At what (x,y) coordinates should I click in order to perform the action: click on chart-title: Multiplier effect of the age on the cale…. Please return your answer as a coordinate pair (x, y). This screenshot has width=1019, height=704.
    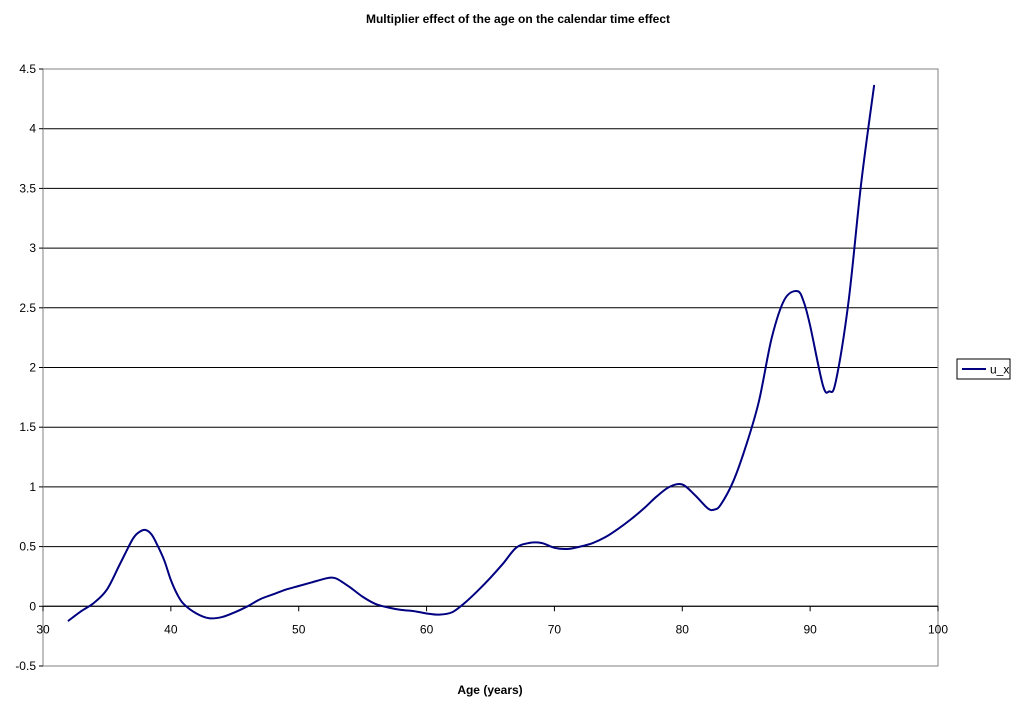
    Looking at the image, I should click on (518, 19).